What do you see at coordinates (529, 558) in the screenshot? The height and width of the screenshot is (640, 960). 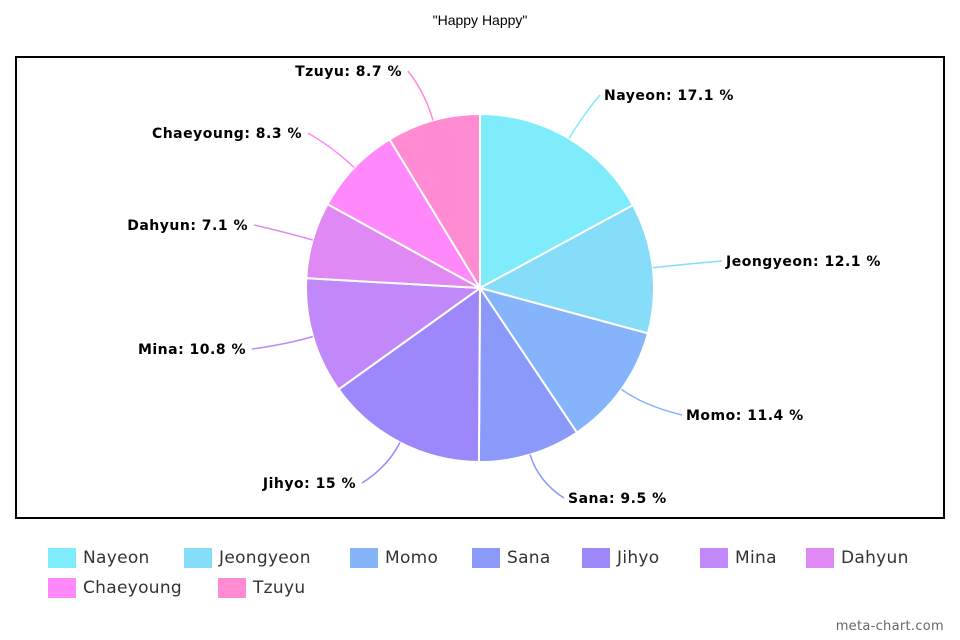 I see `legend-label: Sana` at bounding box center [529, 558].